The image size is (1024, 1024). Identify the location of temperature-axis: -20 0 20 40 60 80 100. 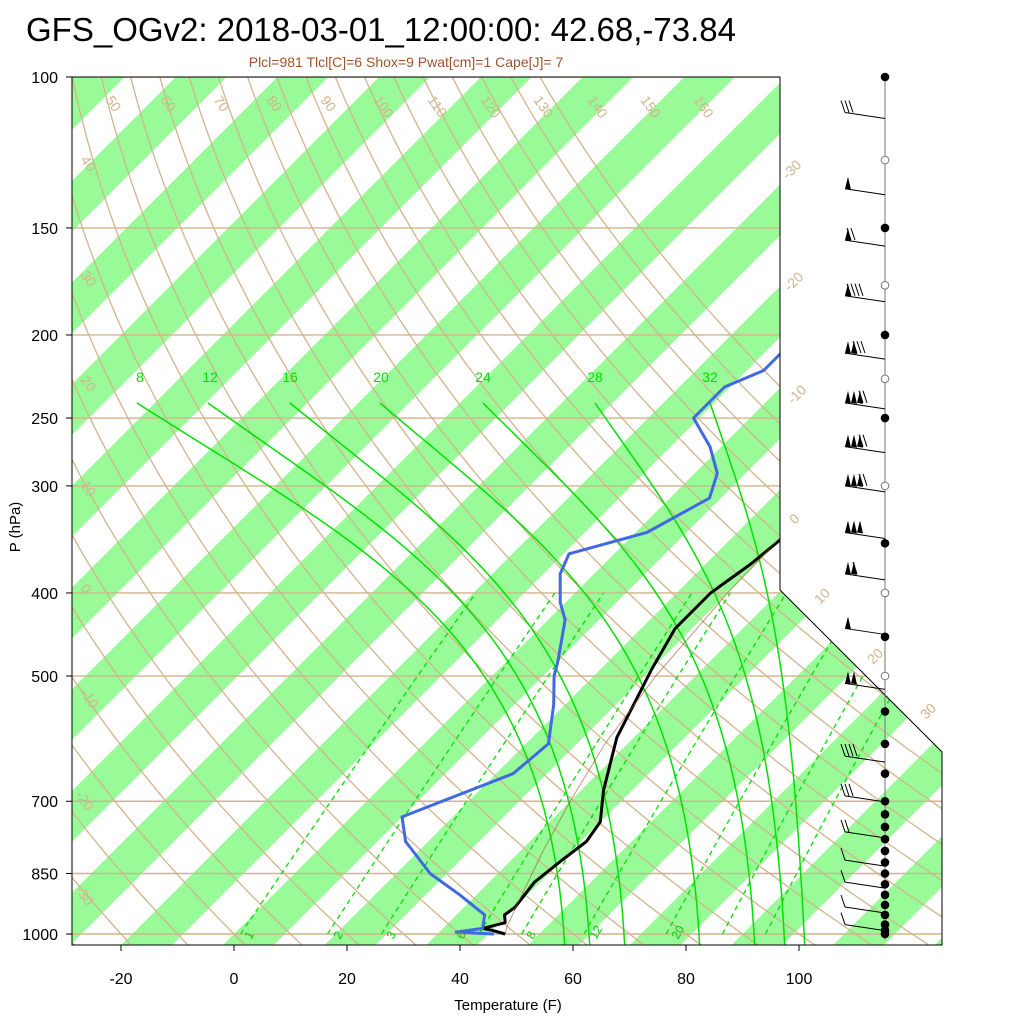
(460, 966).